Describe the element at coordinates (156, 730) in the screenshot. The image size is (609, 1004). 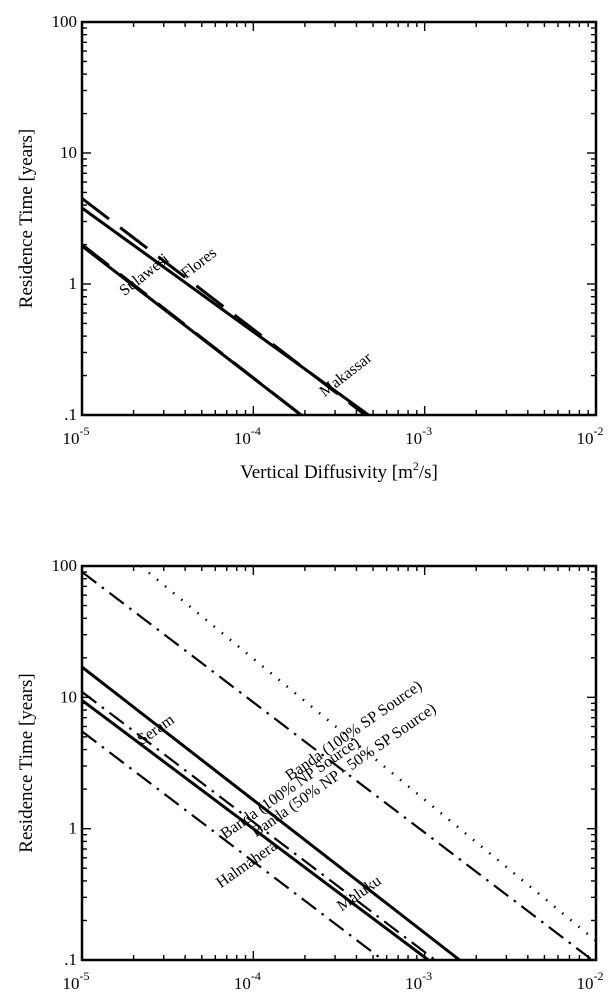
I see `series-annotation: Seram` at that location.